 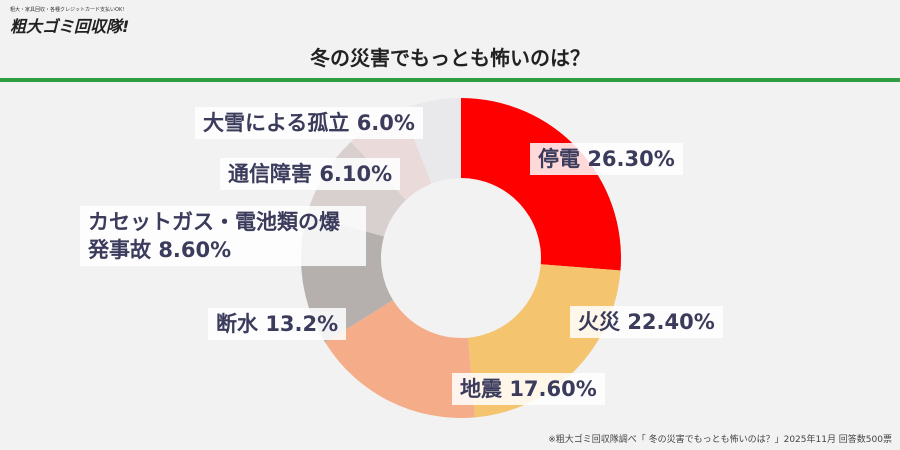 I want to click on category-name: 通信障害, so click(x=270, y=174).